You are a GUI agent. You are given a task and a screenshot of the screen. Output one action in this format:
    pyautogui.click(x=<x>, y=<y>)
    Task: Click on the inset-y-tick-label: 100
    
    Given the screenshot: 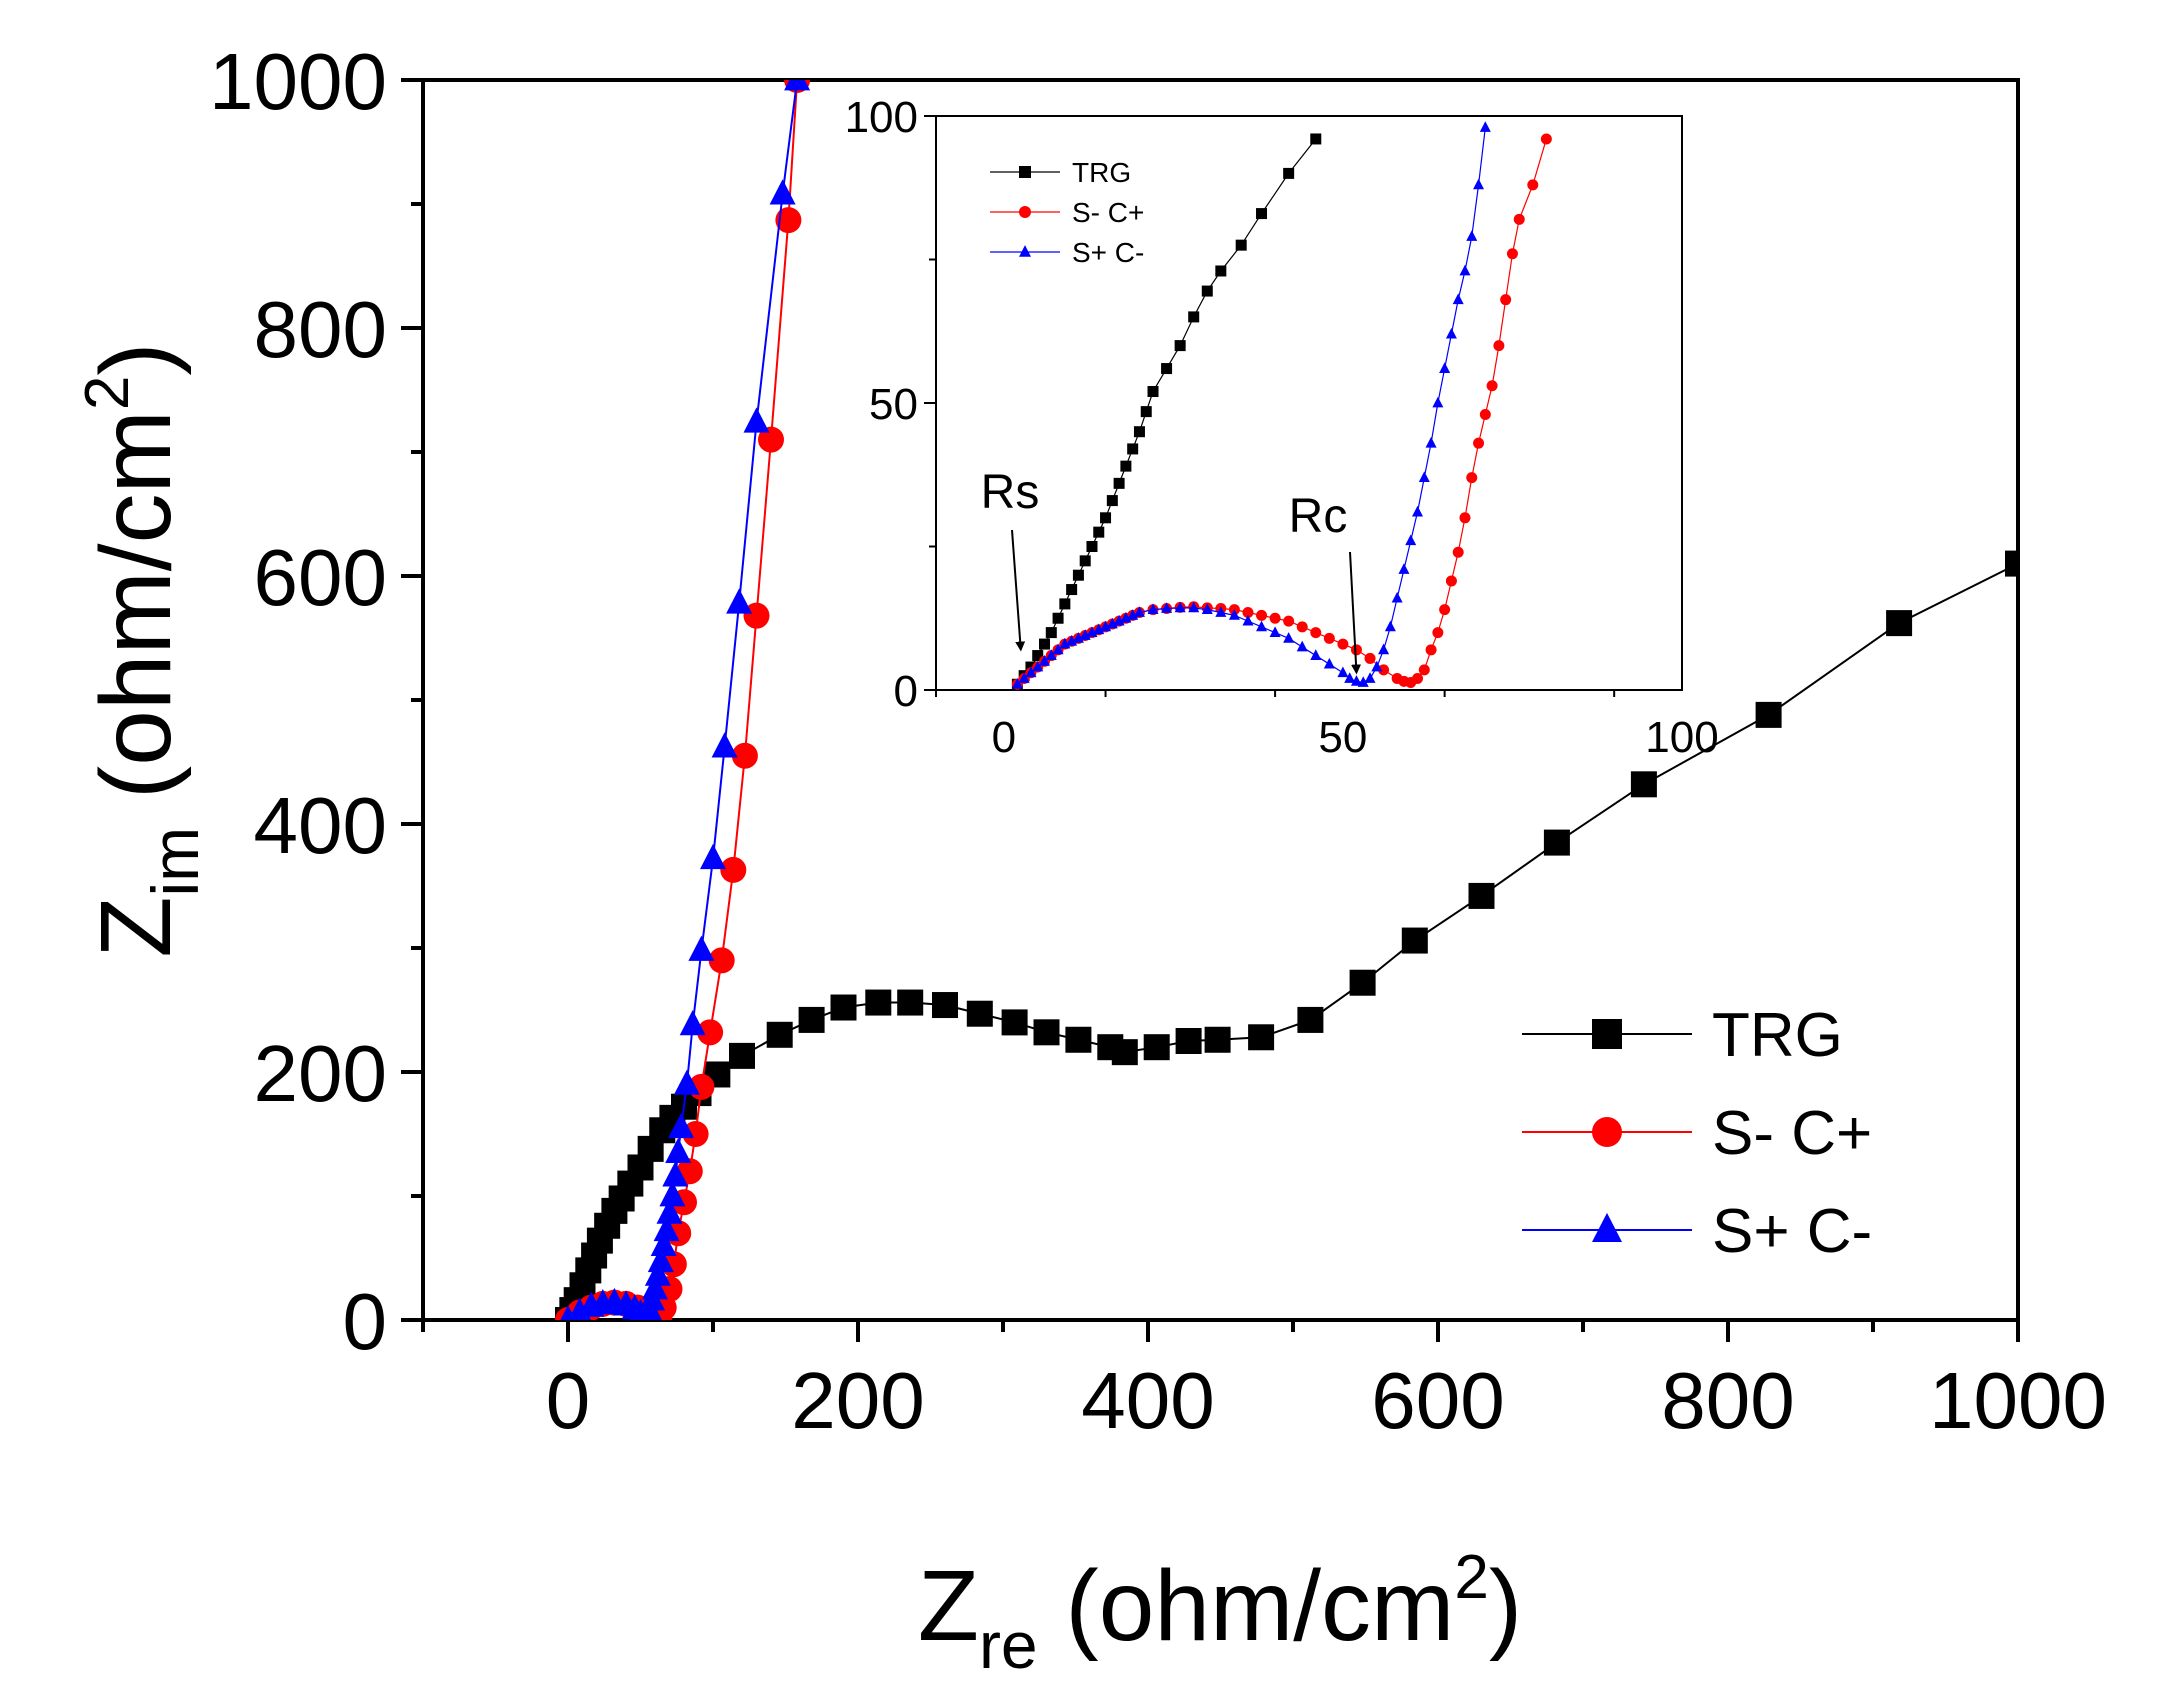 What is the action you would take?
    pyautogui.click(x=881, y=117)
    